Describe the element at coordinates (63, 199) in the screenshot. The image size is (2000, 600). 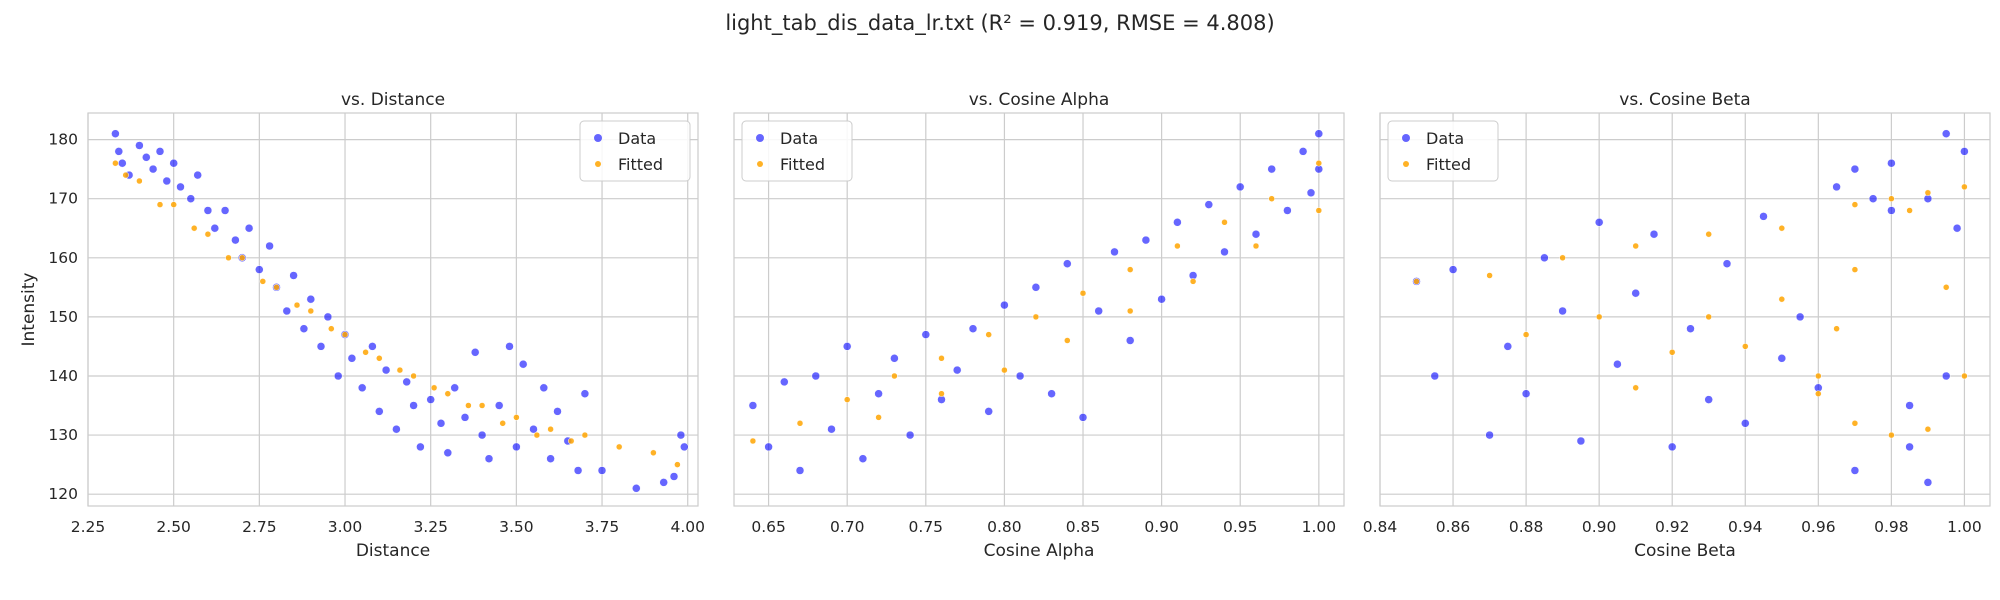
I see `y-tick-label: 170` at that location.